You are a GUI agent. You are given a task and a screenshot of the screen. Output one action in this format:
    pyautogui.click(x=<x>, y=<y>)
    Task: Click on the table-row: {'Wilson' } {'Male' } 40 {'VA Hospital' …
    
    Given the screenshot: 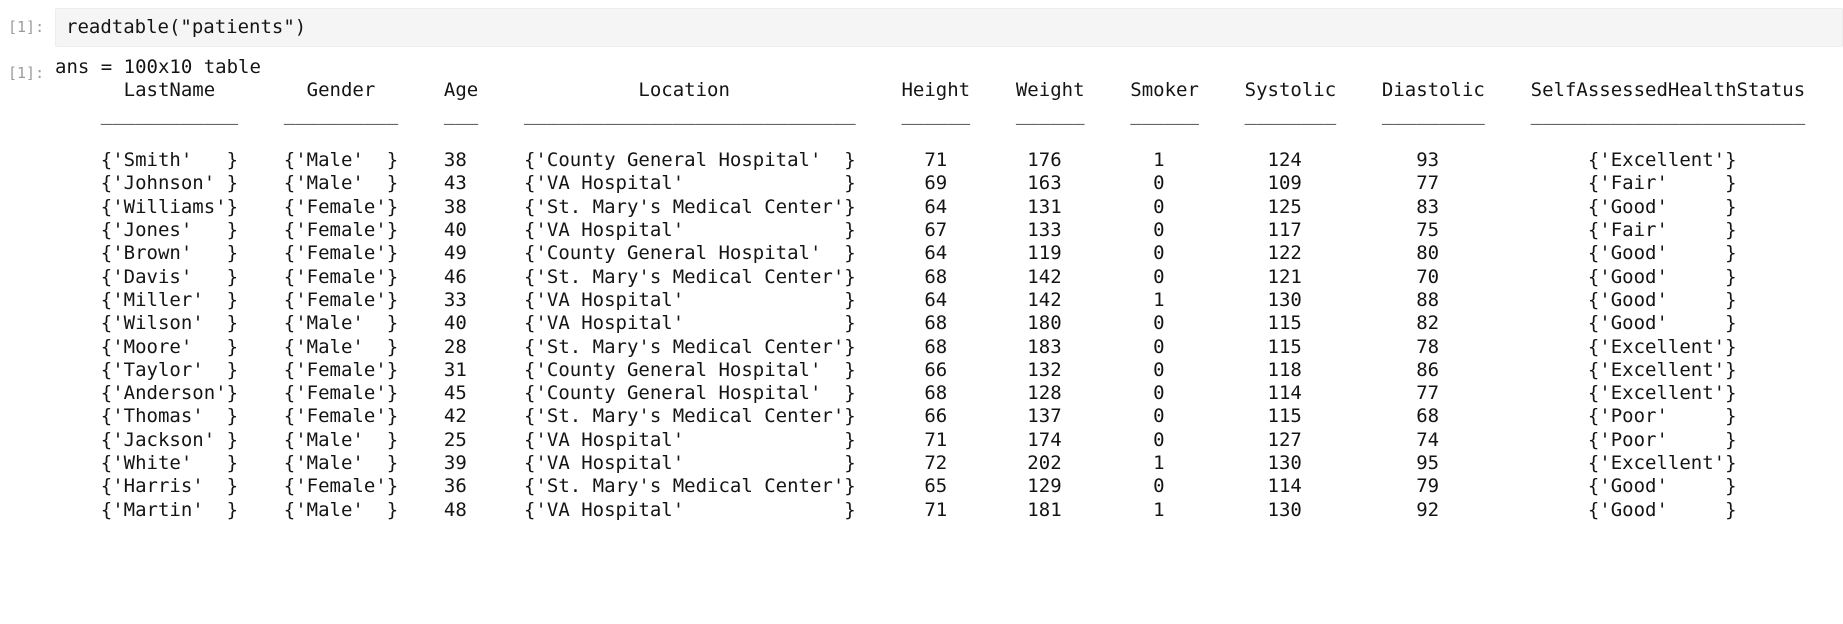 What is the action you would take?
    pyautogui.click(x=930, y=323)
    